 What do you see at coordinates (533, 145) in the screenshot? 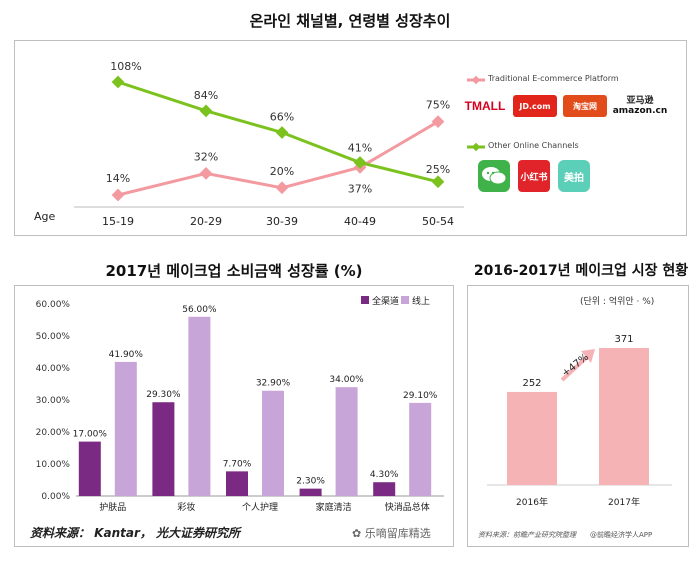
I see `legend-other-label: Other Online Channels` at bounding box center [533, 145].